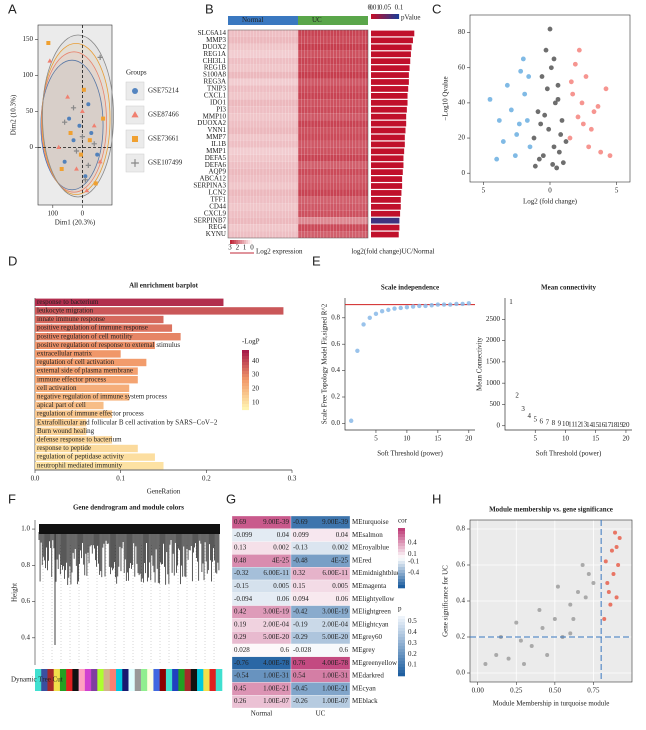  Describe the element at coordinates (128, 508) in the screenshot. I see `chart-title: Gene dendrogram and module colors` at that location.